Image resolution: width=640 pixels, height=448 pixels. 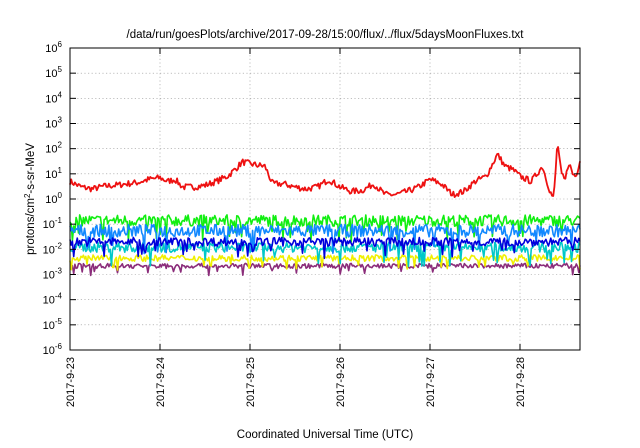 I want to click on x-tick-label: 2017-9-26, so click(x=341, y=382).